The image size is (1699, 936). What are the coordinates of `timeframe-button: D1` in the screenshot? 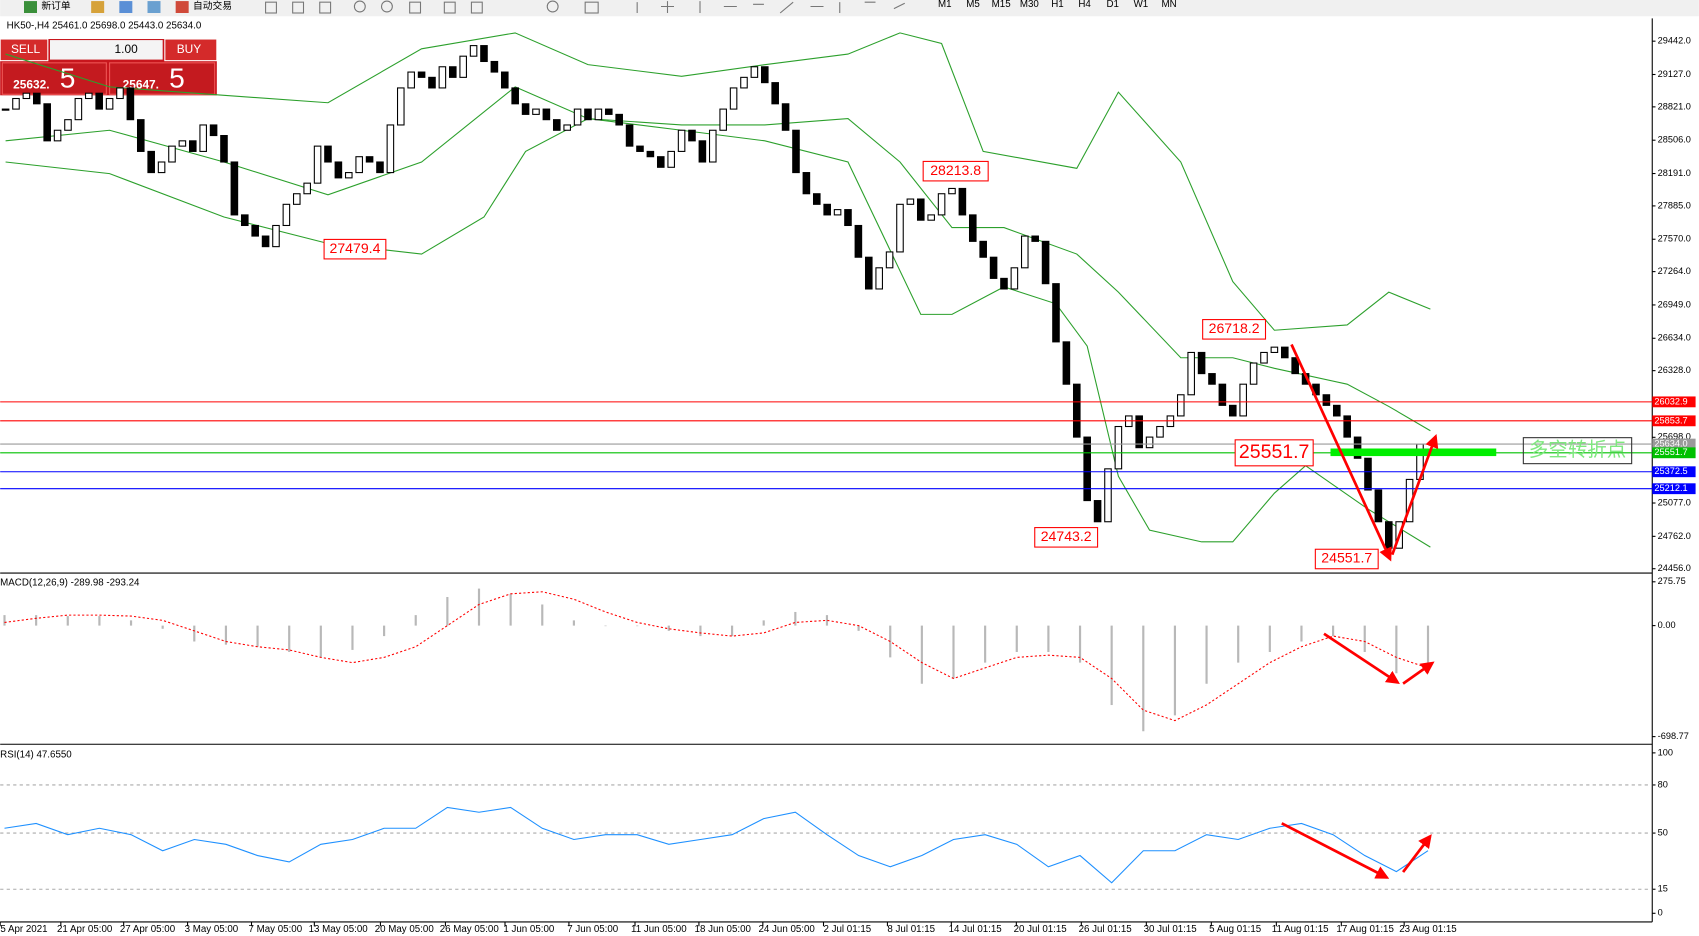 It's located at (1113, 5).